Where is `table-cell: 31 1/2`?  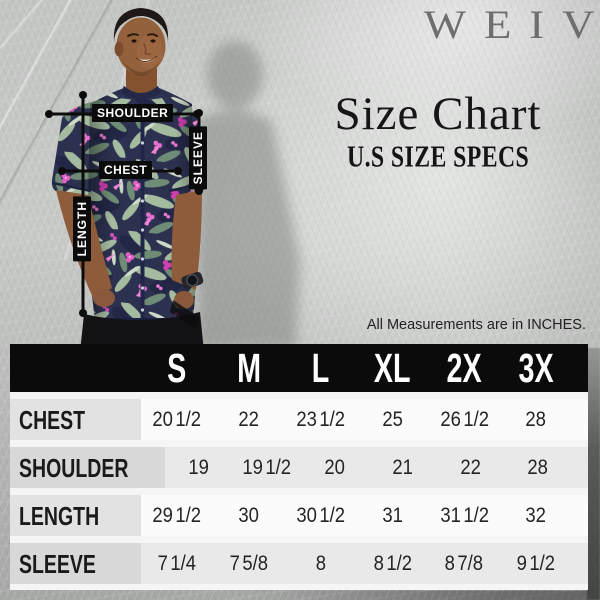 table-cell: 31 1/2 is located at coordinates (464, 515).